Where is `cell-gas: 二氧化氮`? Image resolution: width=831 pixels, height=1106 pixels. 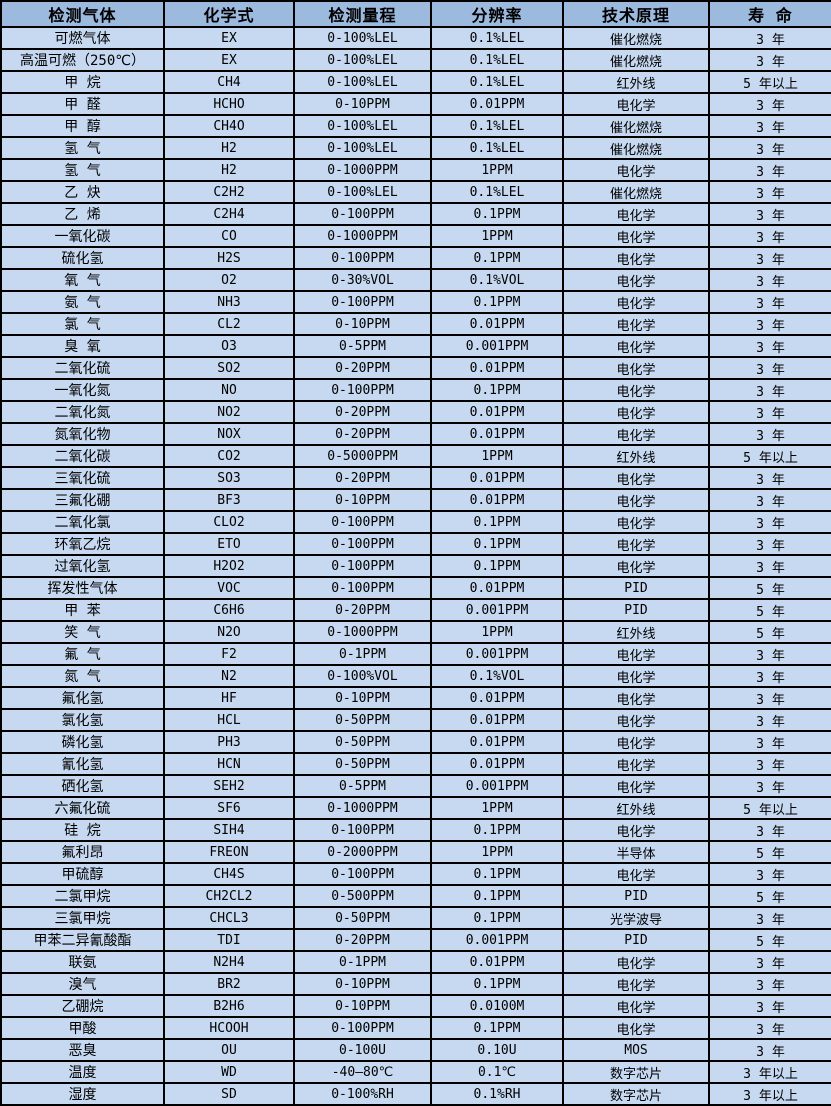
cell-gas: 二氧化氮 is located at coordinates (82, 412).